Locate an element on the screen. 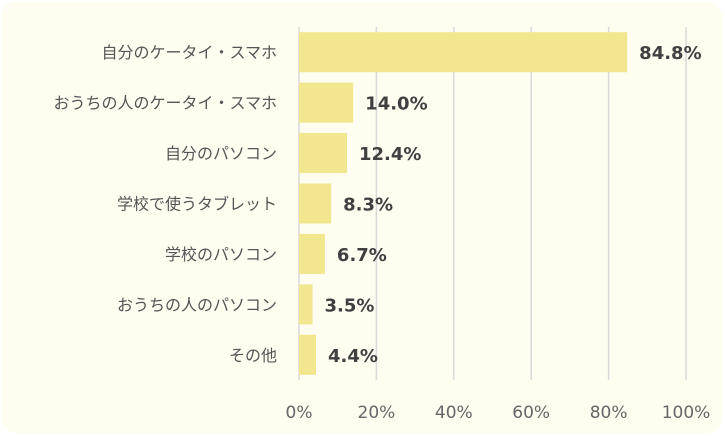 The image size is (725, 436). value-label: 84.8% is located at coordinates (670, 53).